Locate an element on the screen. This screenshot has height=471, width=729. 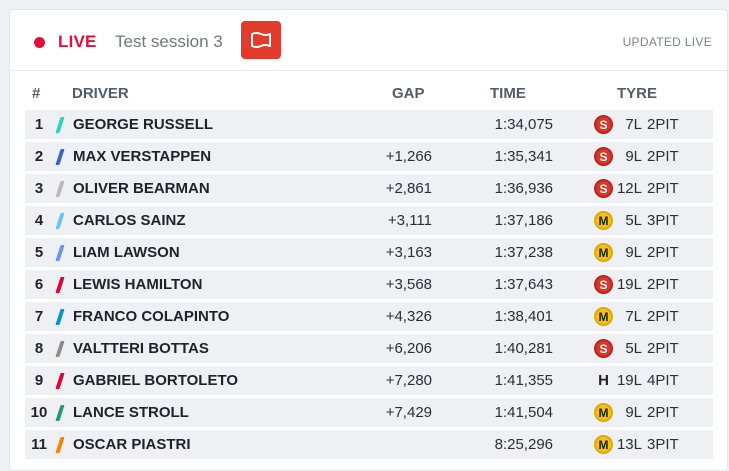
driver-name: LIAM LAWSON is located at coordinates (126, 252).